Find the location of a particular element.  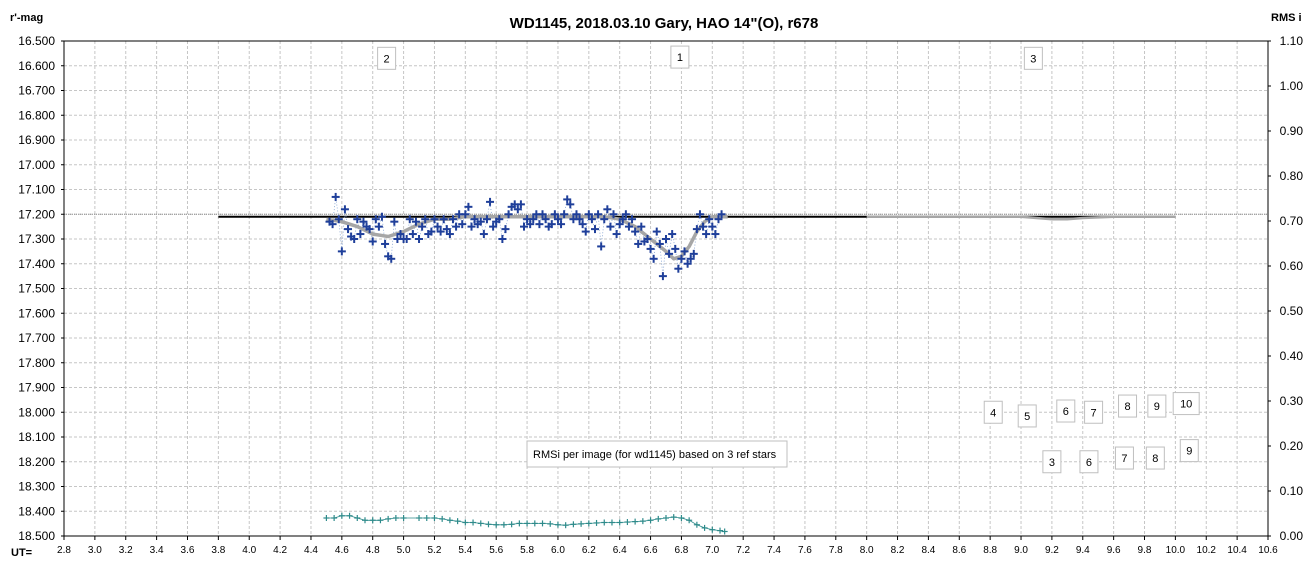

x-tick-label: 3.0 is located at coordinates (95, 550).